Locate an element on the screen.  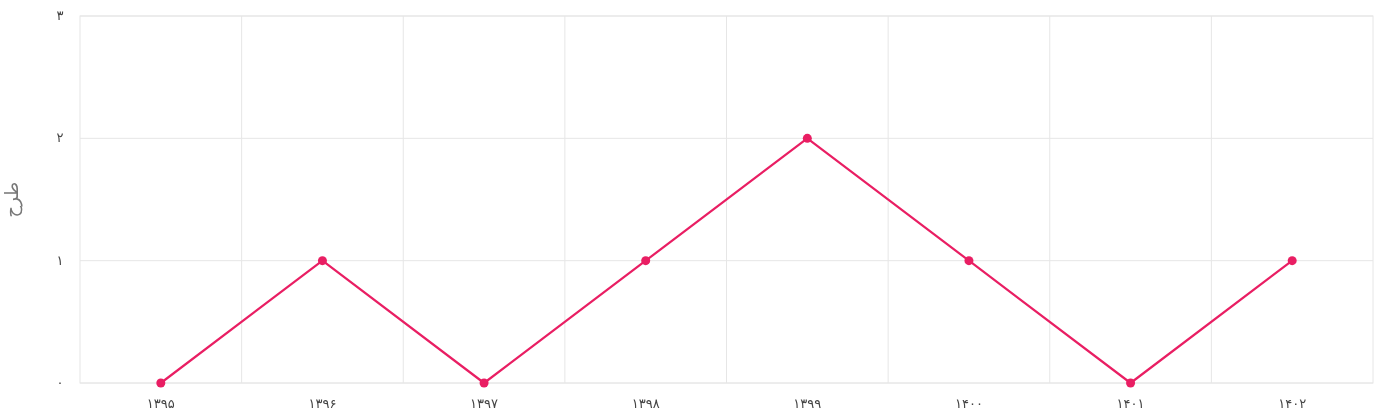
x-tick-label: ۱۳۹۹ is located at coordinates (807, 403).